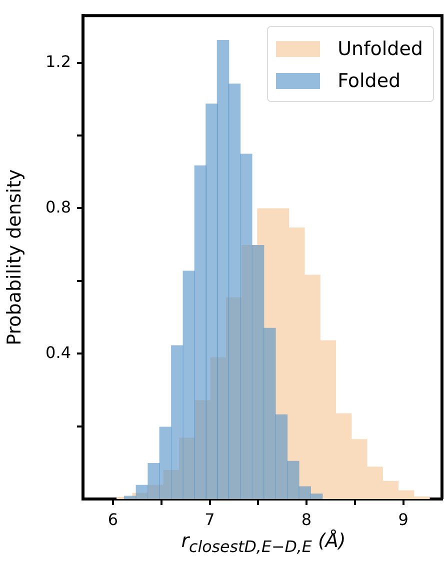  What do you see at coordinates (113, 519) in the screenshot?
I see `x-tick-label: 6` at bounding box center [113, 519].